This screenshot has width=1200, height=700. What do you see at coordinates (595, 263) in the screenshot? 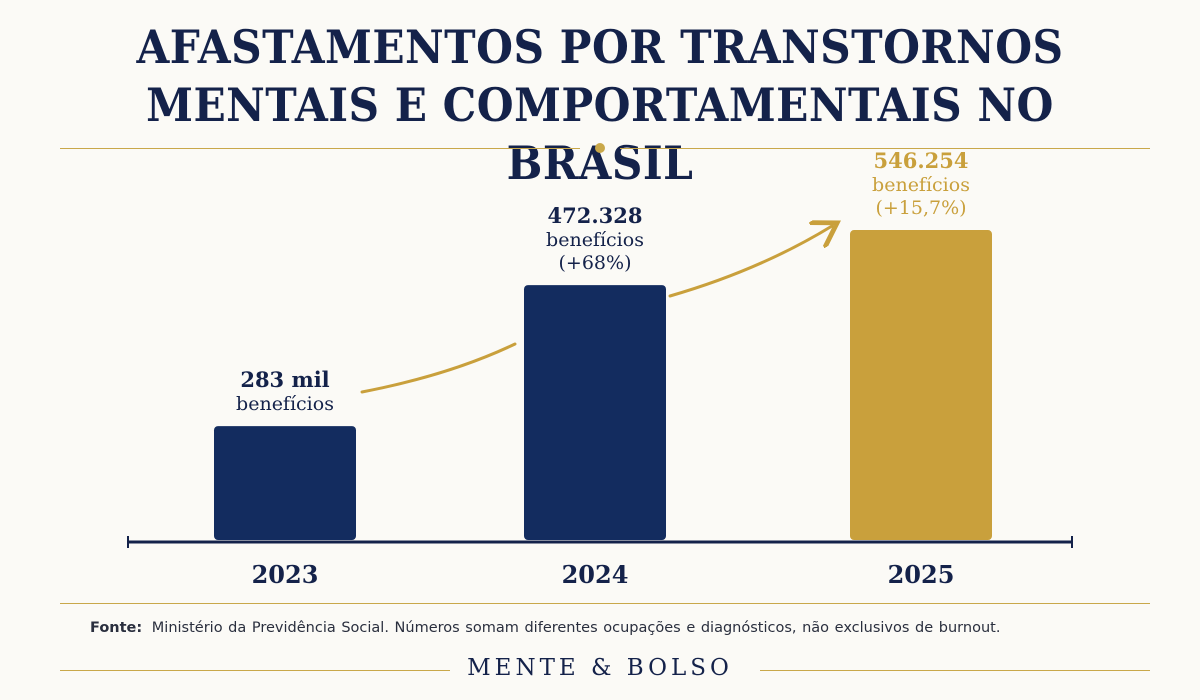
I see `data-label-2024-line-3: (+68%)` at bounding box center [595, 263].